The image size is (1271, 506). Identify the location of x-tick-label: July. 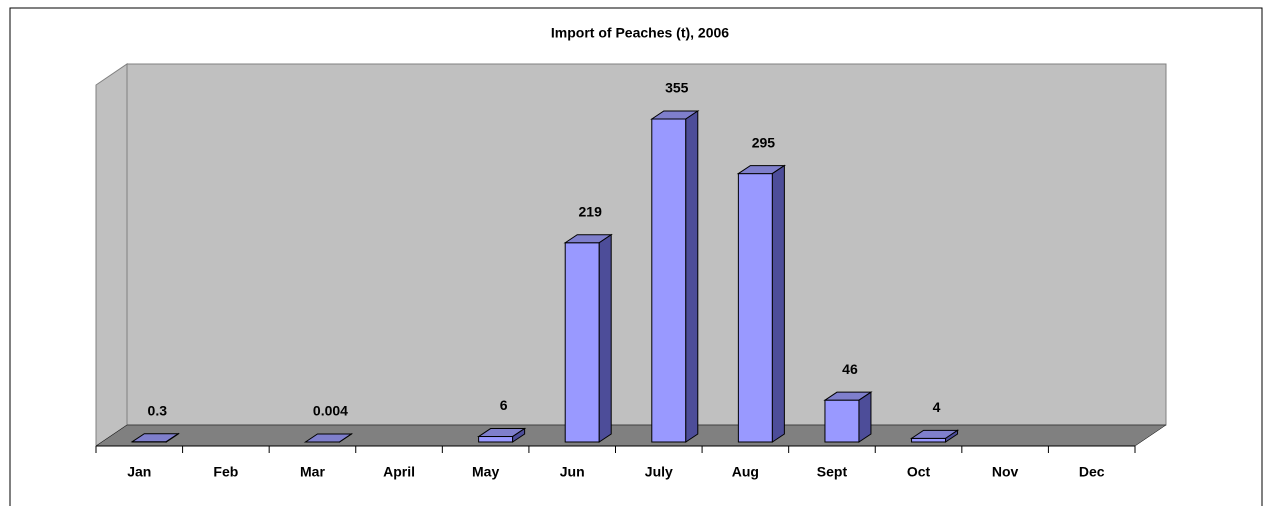
(659, 472).